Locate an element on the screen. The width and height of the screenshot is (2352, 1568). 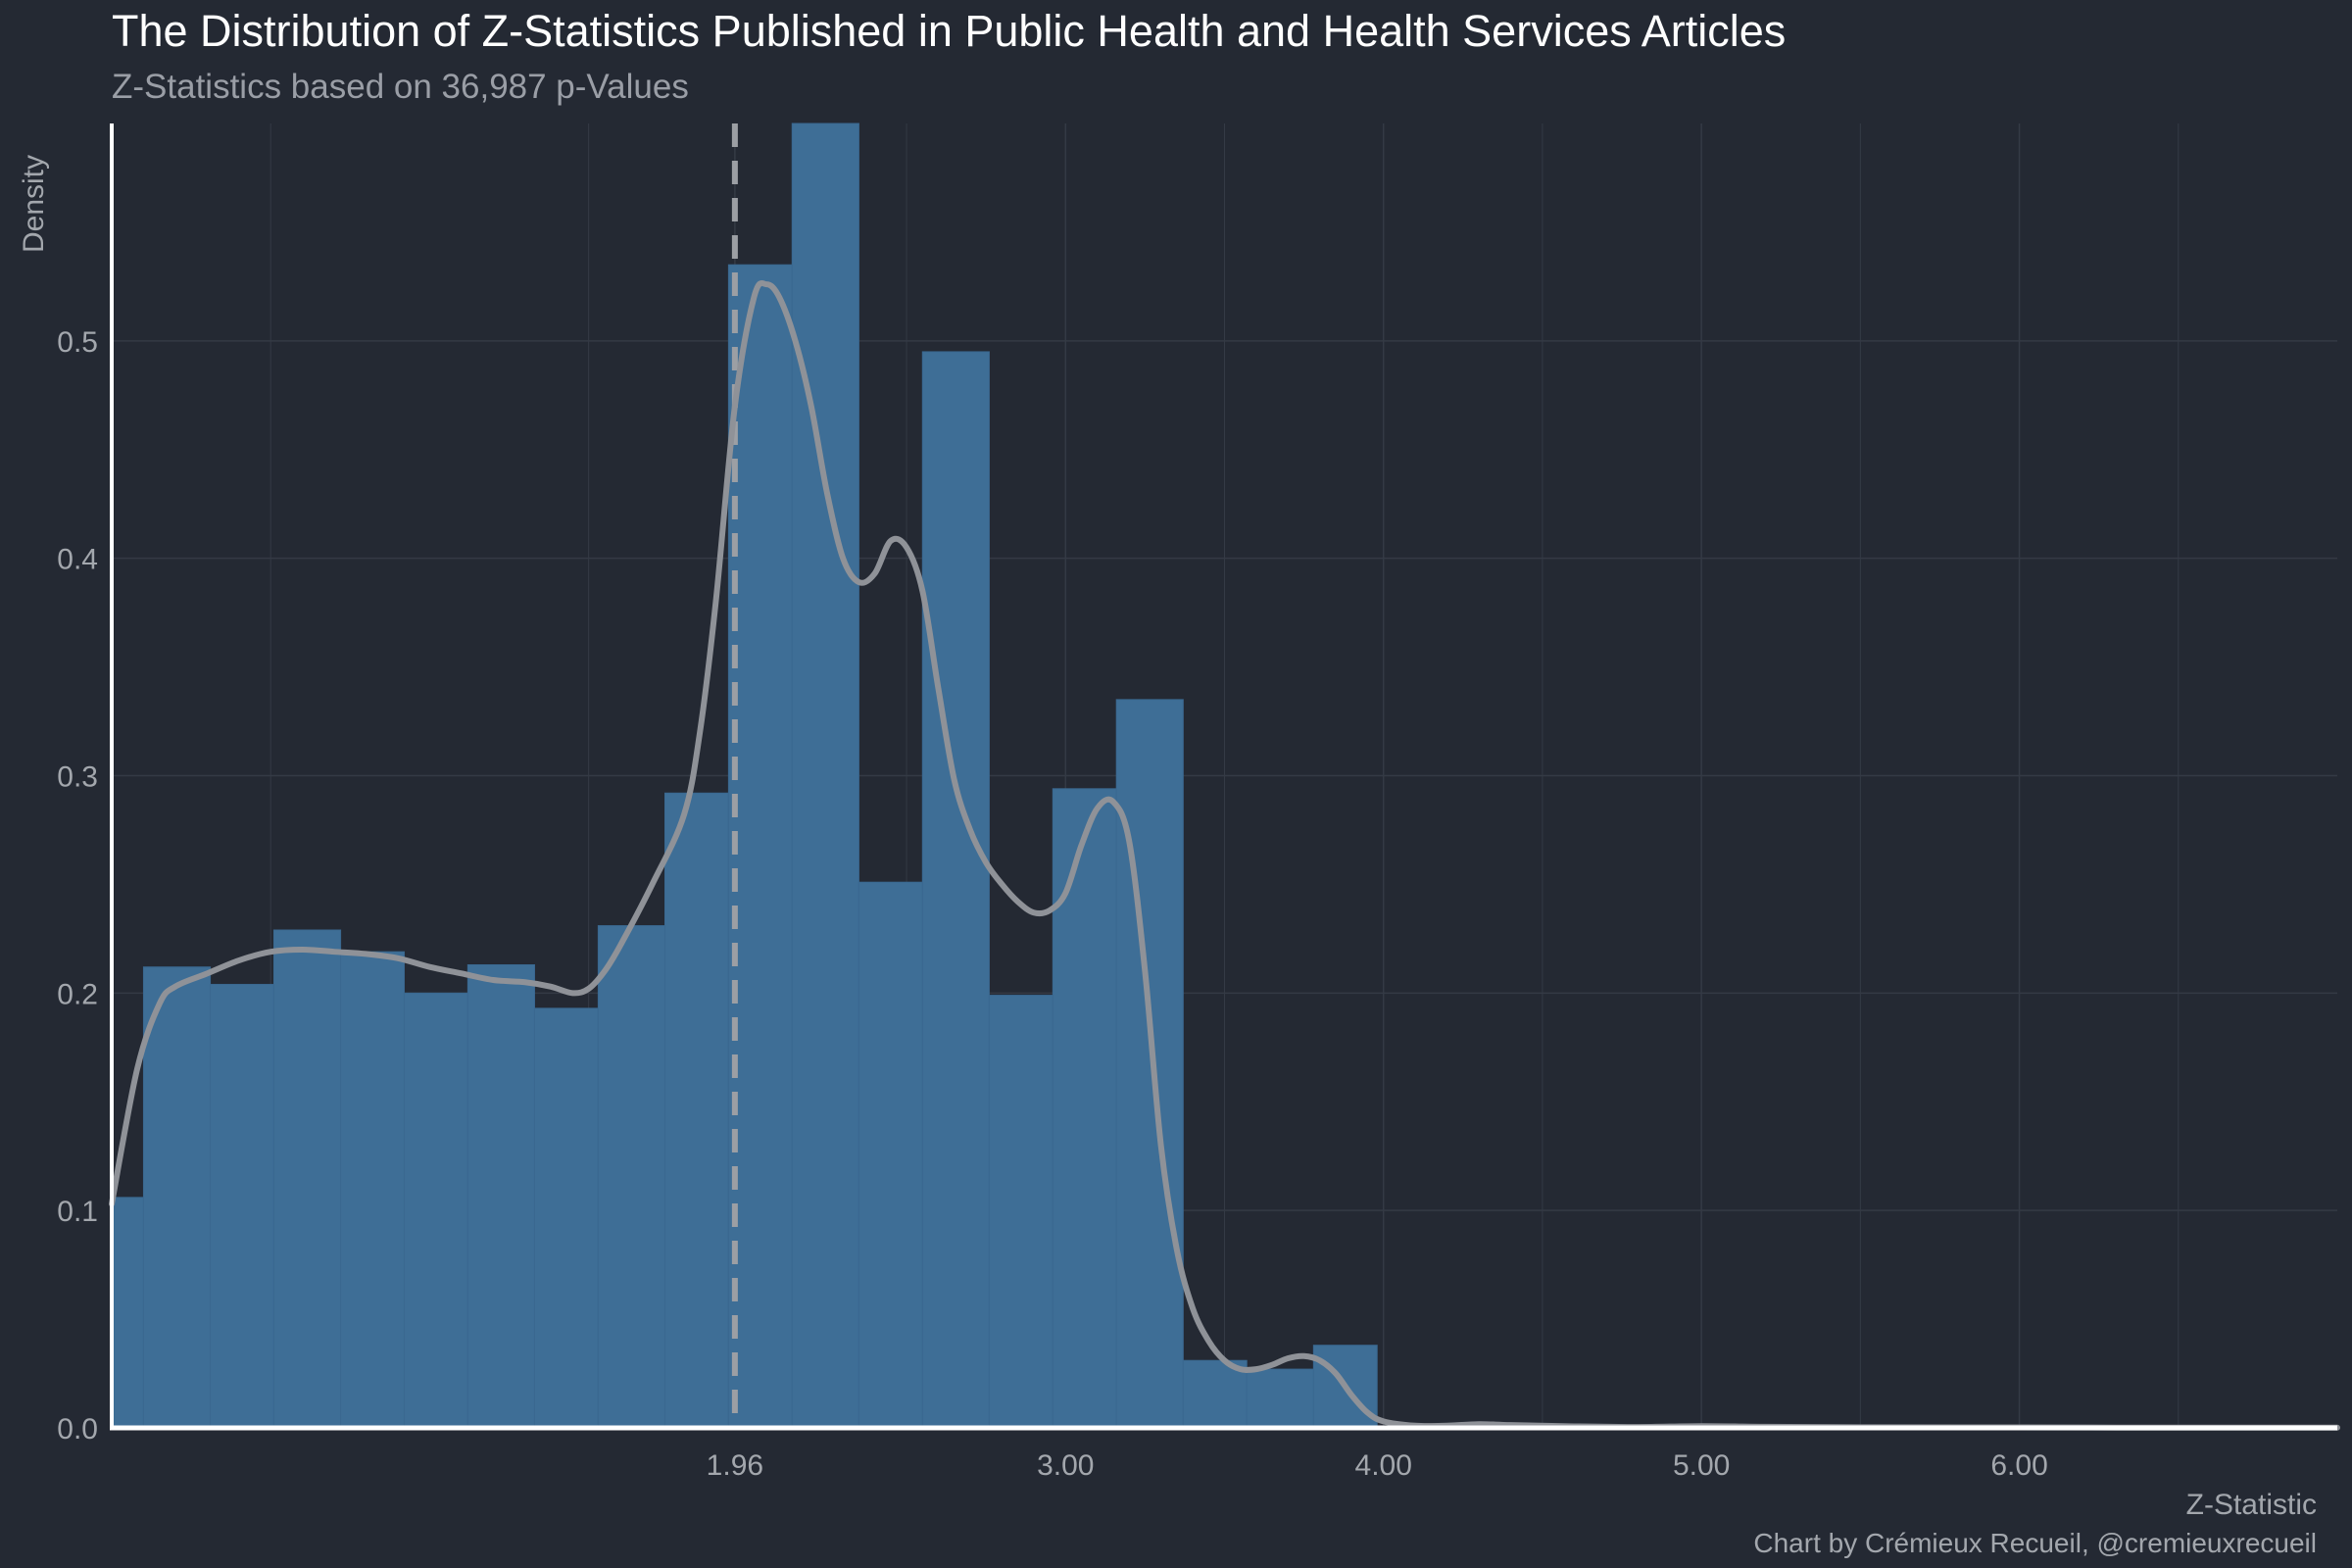
y-tick-label: 0.3 is located at coordinates (77, 777).